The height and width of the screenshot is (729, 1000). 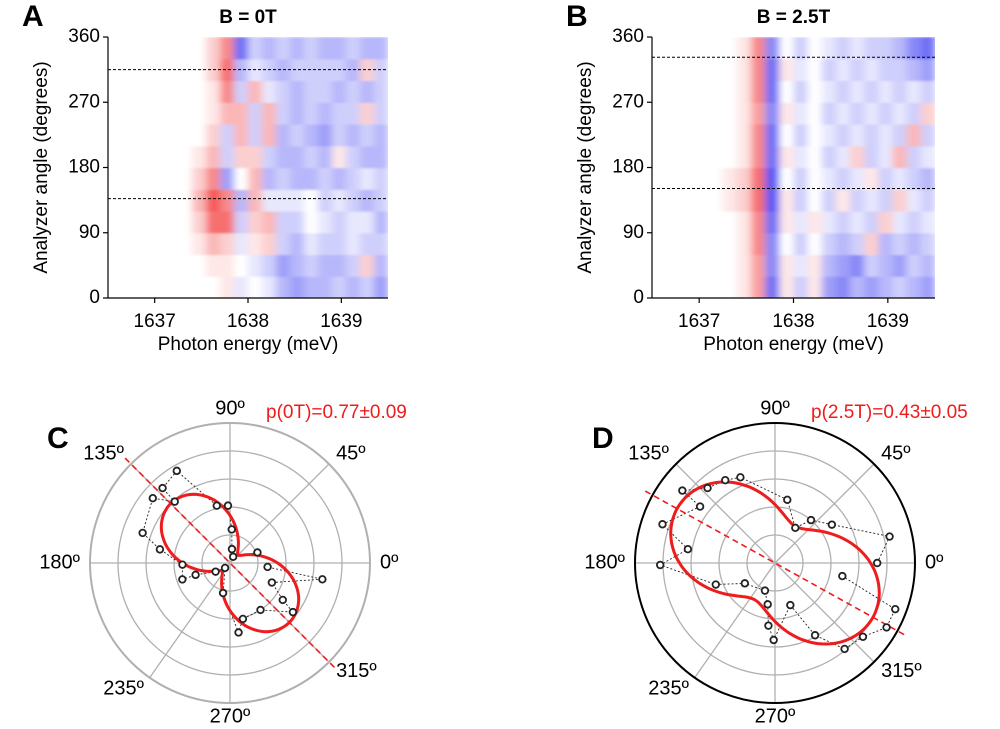 What do you see at coordinates (230, 563) in the screenshot?
I see `grid-circle` at bounding box center [230, 563].